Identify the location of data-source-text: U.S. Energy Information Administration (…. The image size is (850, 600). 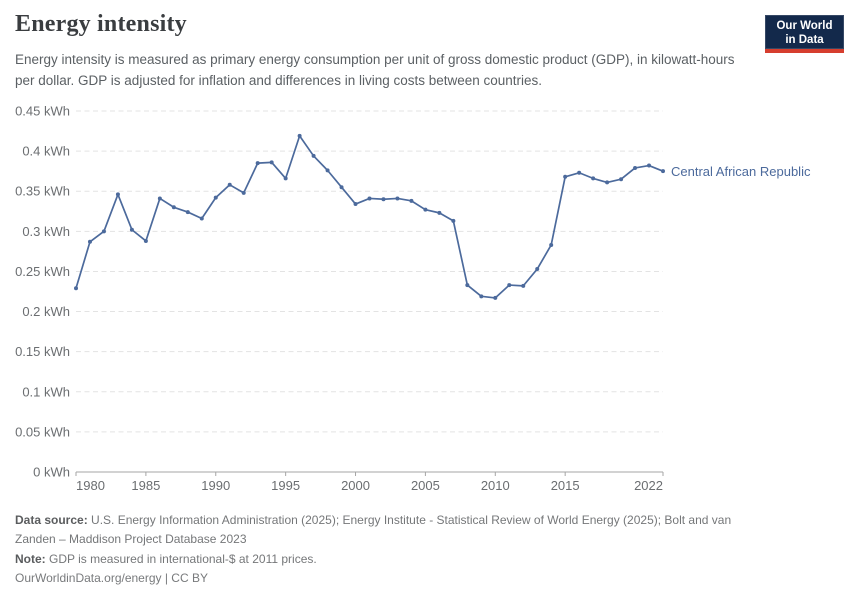
(373, 530).